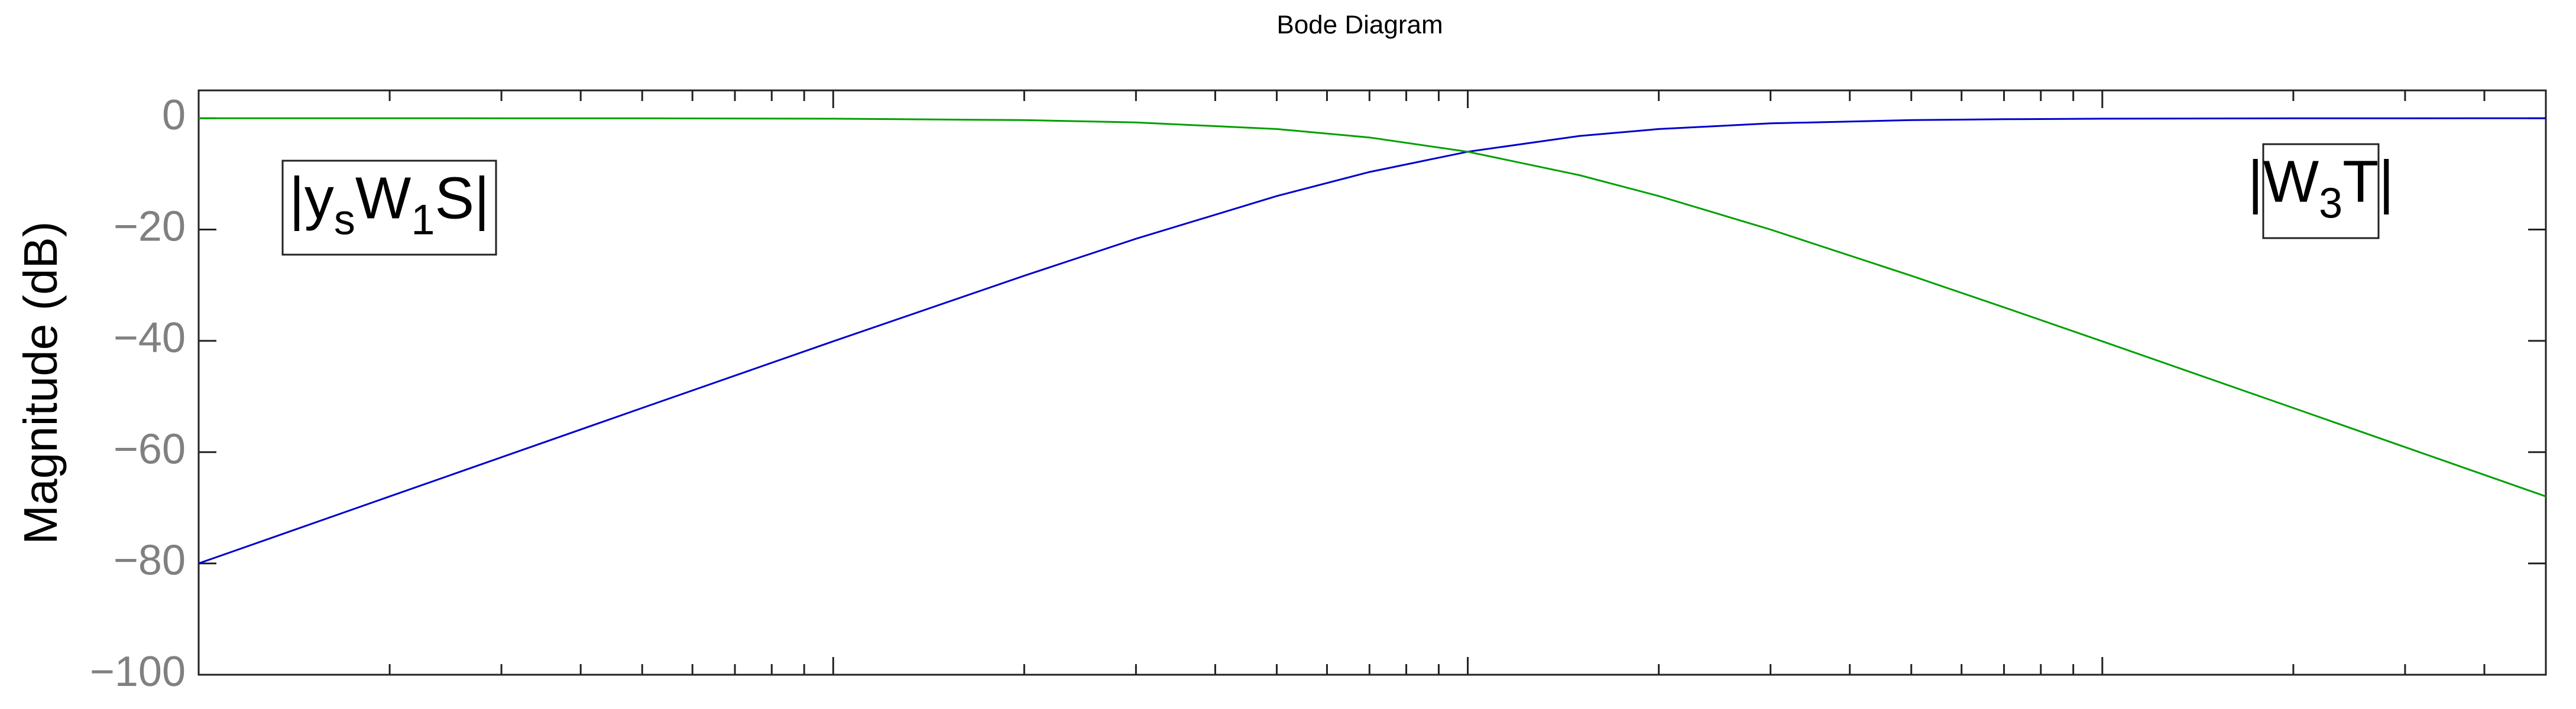  Describe the element at coordinates (423, 220) in the screenshot. I see `annotation-part: 1` at that location.